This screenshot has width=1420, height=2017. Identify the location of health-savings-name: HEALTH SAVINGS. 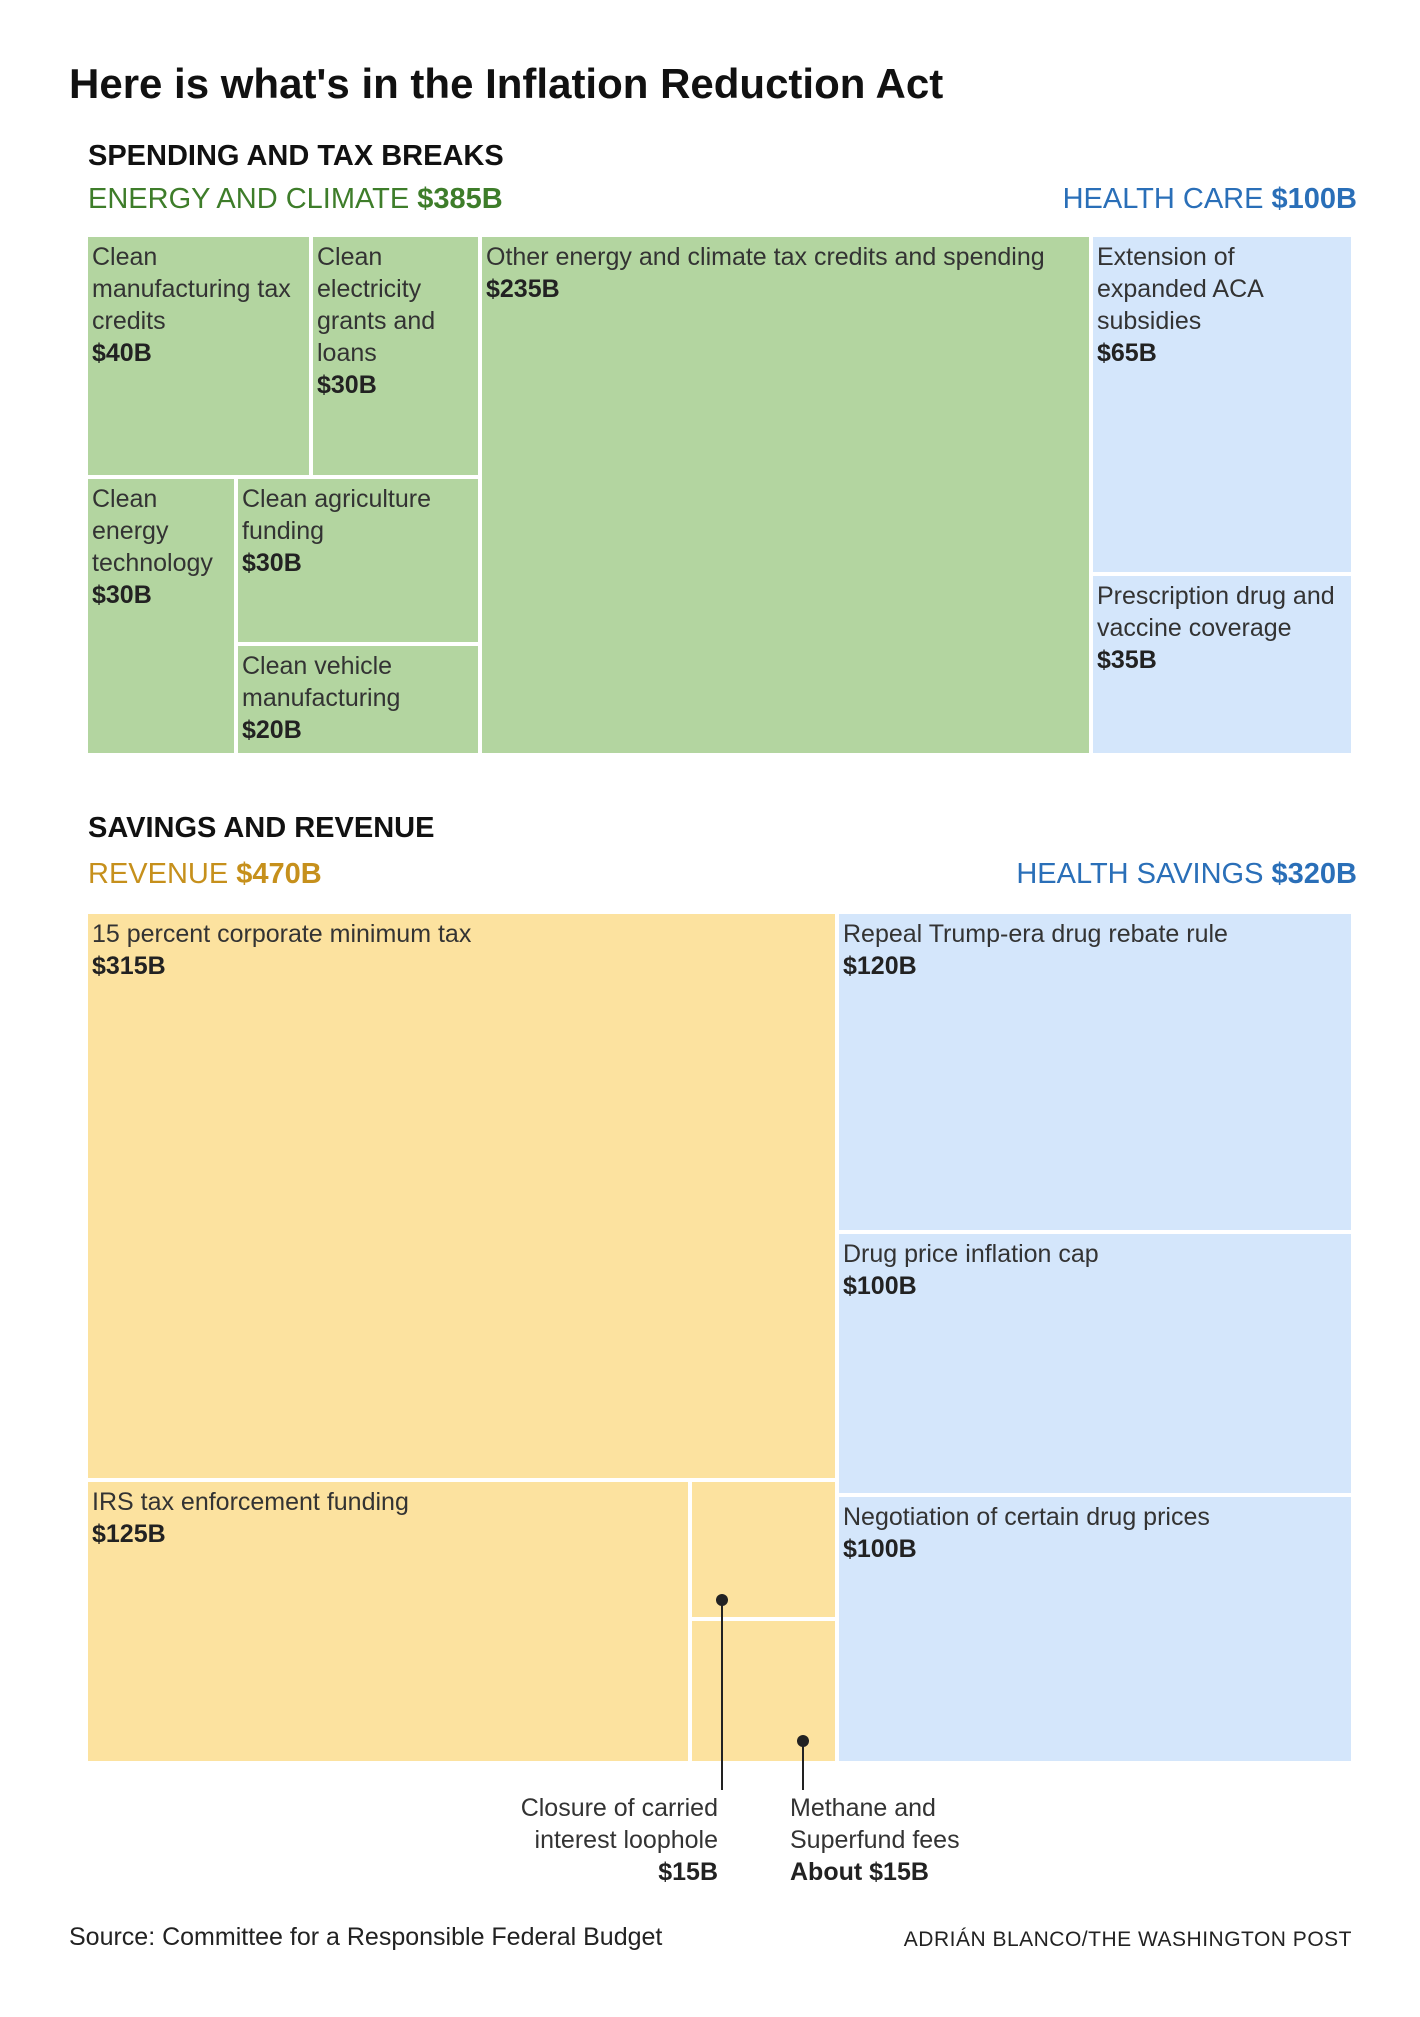
(1140, 874).